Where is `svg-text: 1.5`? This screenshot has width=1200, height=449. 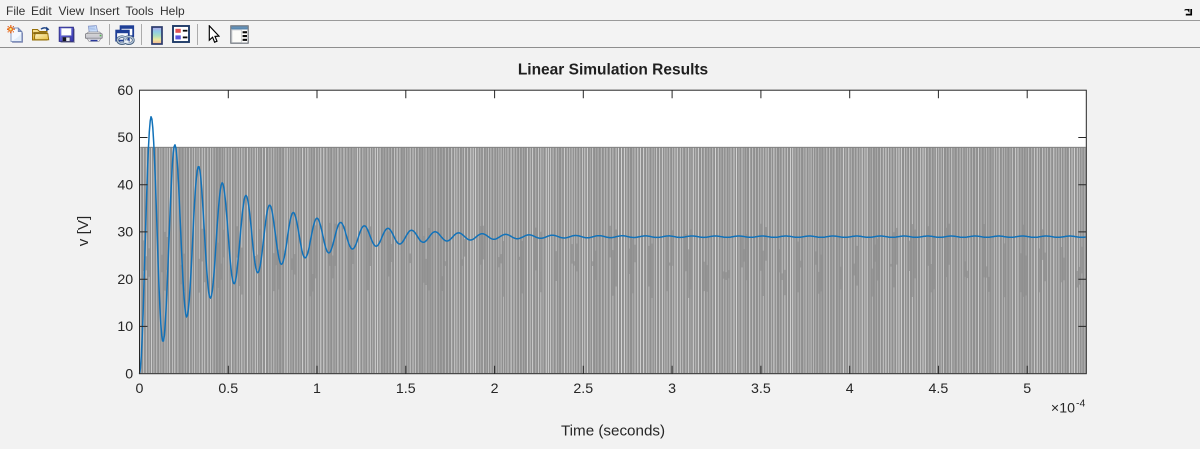
svg-text: 1.5 is located at coordinates (406, 389).